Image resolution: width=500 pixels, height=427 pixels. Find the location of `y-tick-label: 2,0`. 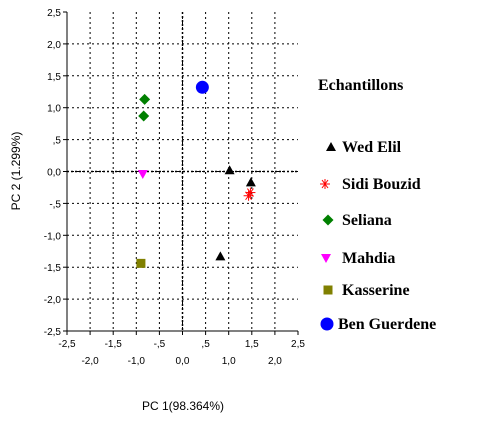

y-tick-label: 2,0 is located at coordinates (54, 45).